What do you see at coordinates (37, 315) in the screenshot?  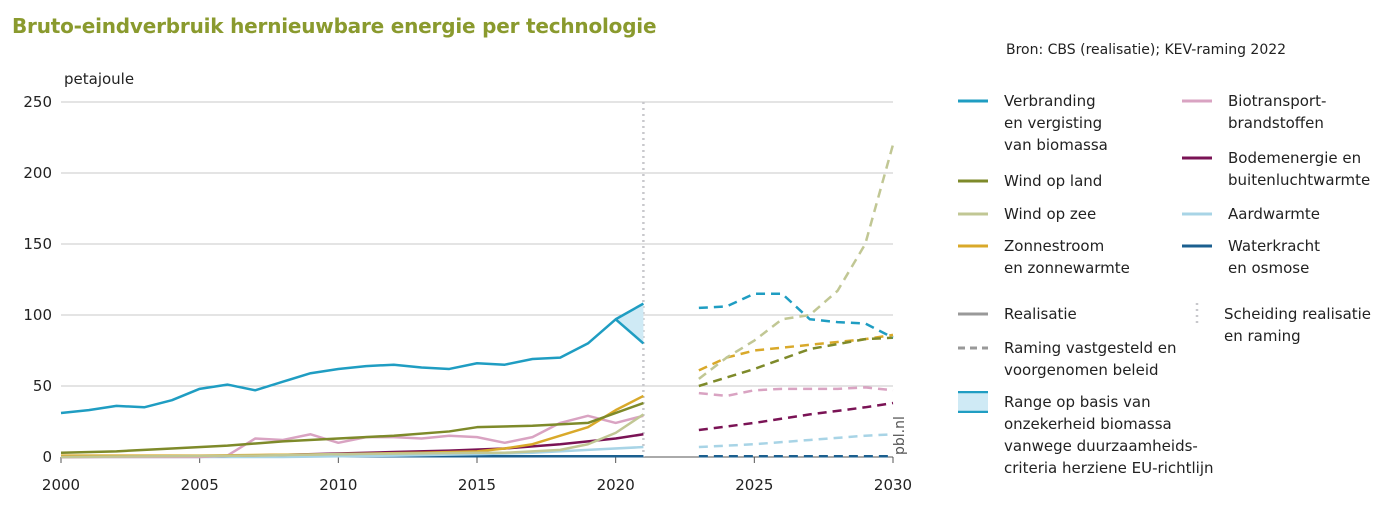 I see `y-tick-label: 100` at bounding box center [37, 315].